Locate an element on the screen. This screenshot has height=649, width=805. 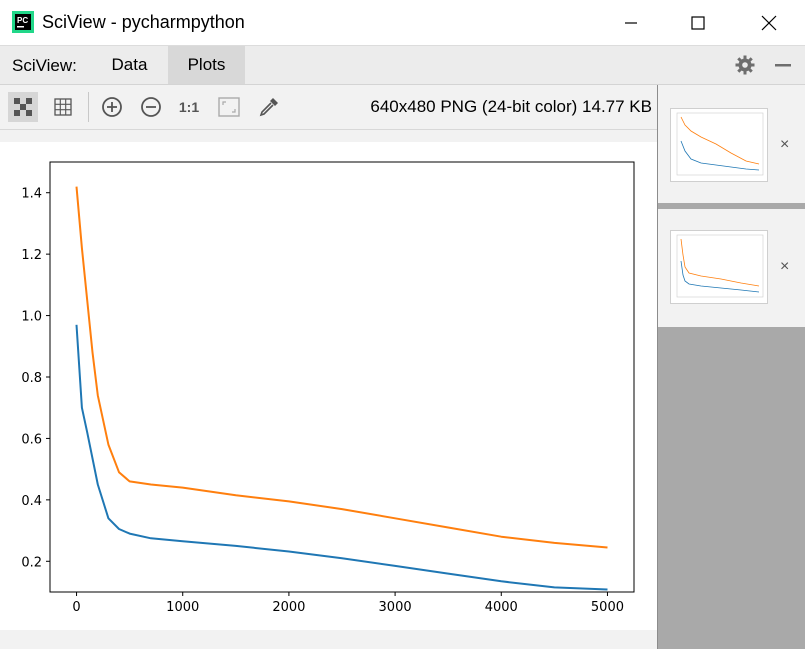
actual-size-button: 1:1 is located at coordinates (189, 107).